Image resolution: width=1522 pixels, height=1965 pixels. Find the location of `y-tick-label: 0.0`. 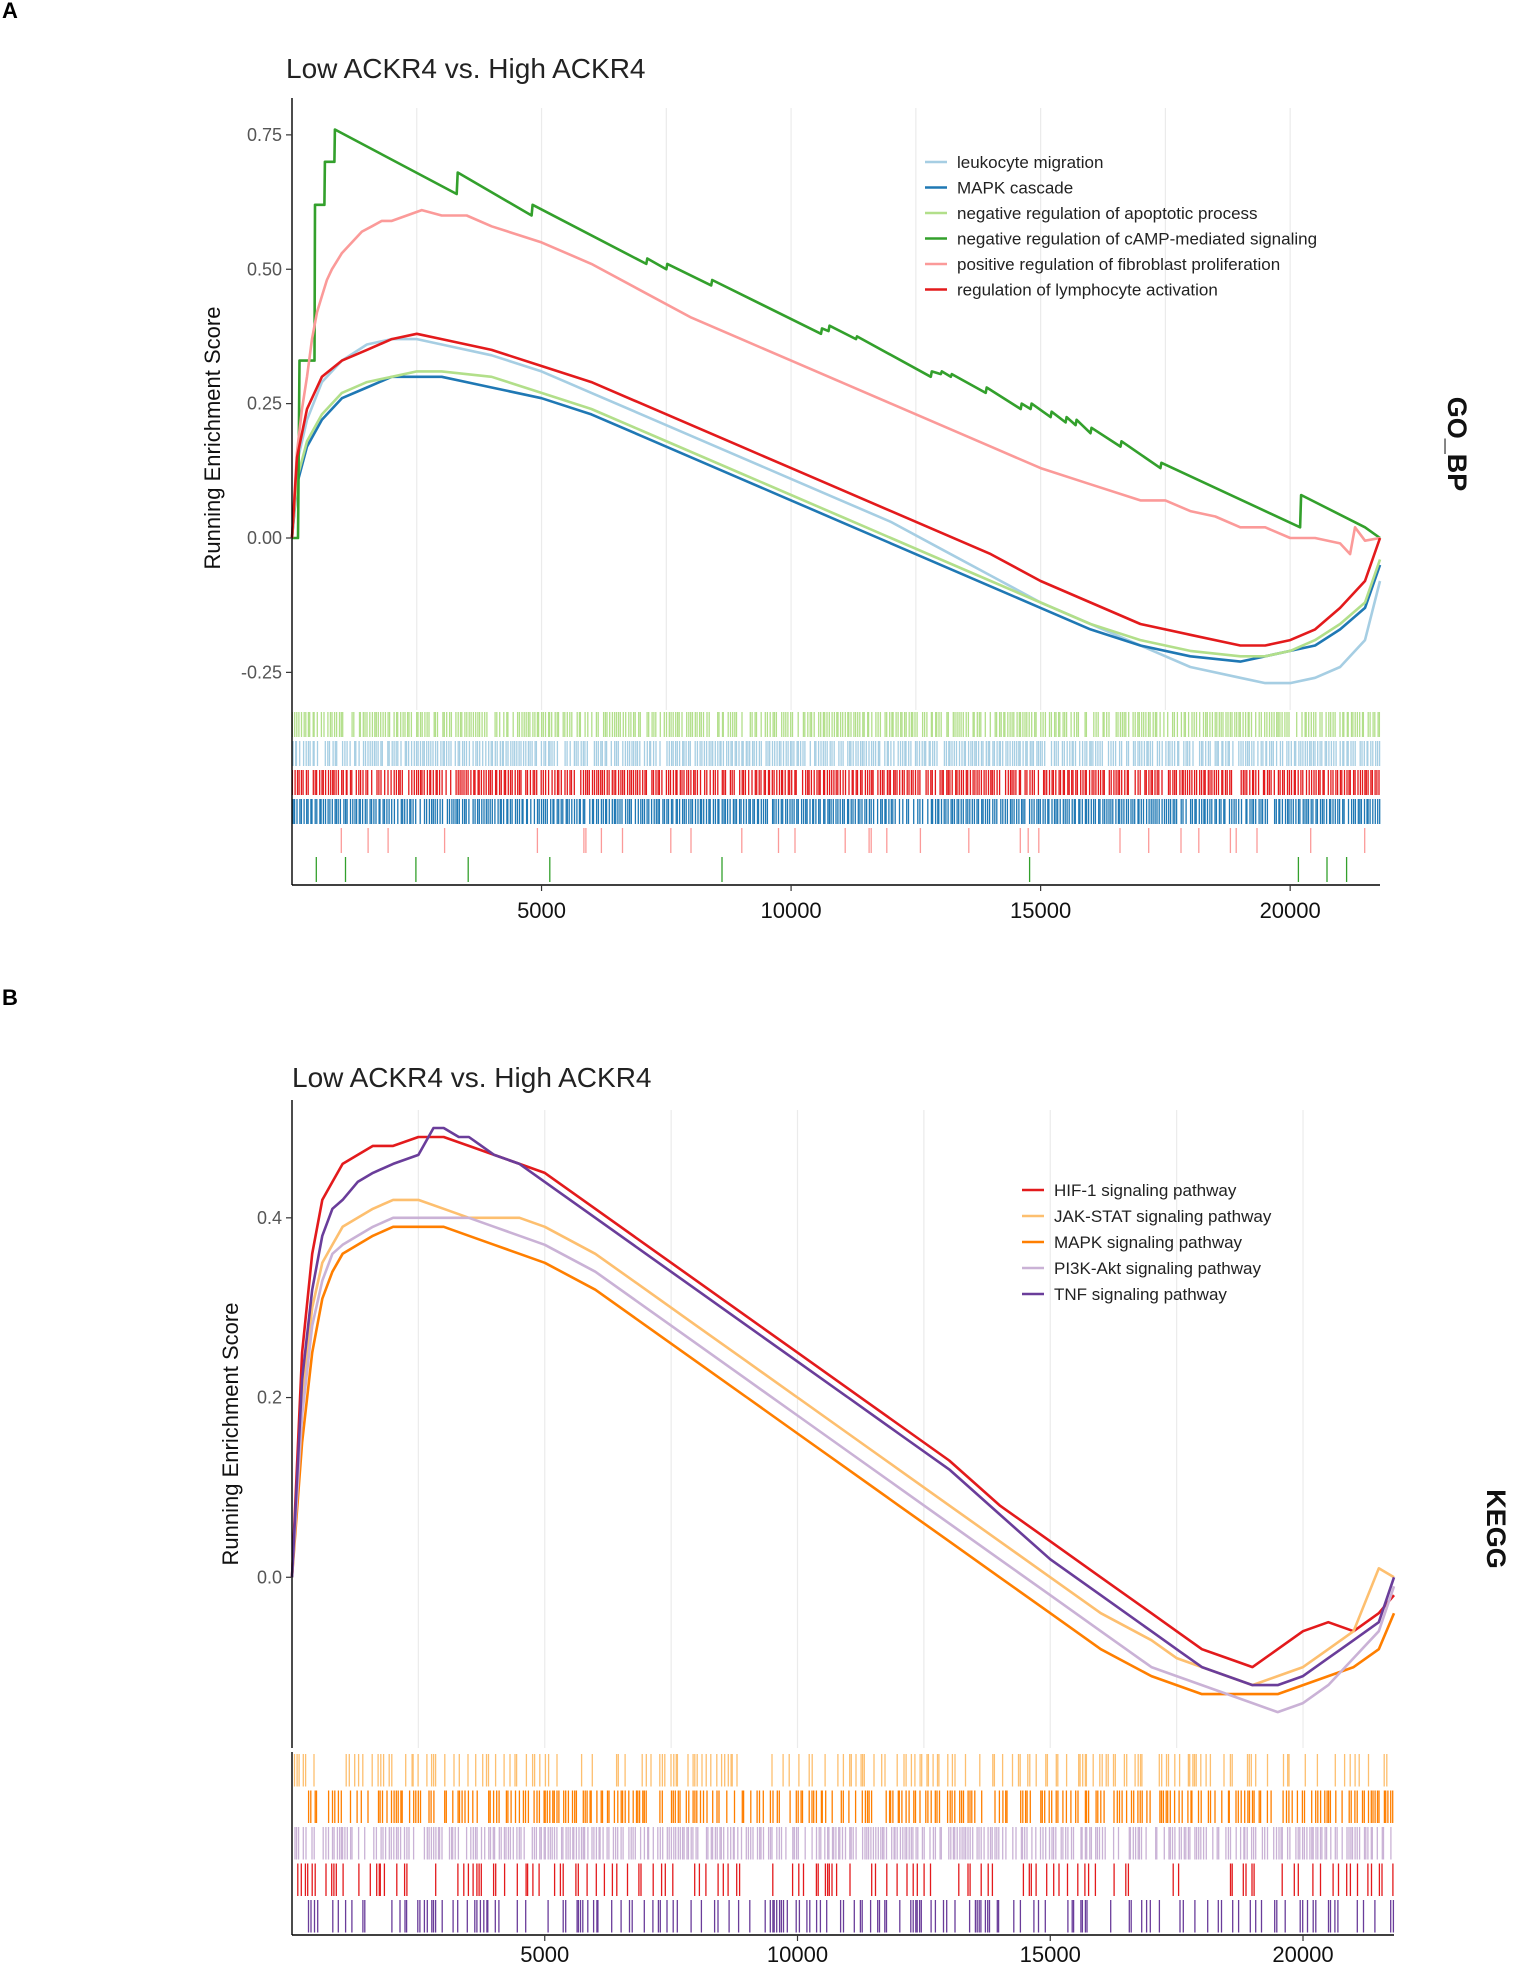

y-tick-label: 0.0 is located at coordinates (269, 1577).